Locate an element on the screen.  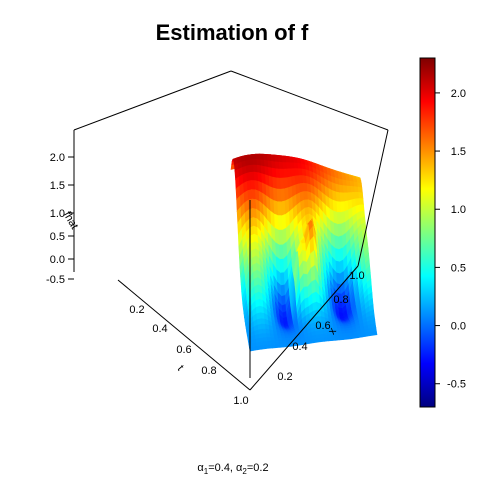
alpha1-value: =0.4, is located at coordinates (222, 468).